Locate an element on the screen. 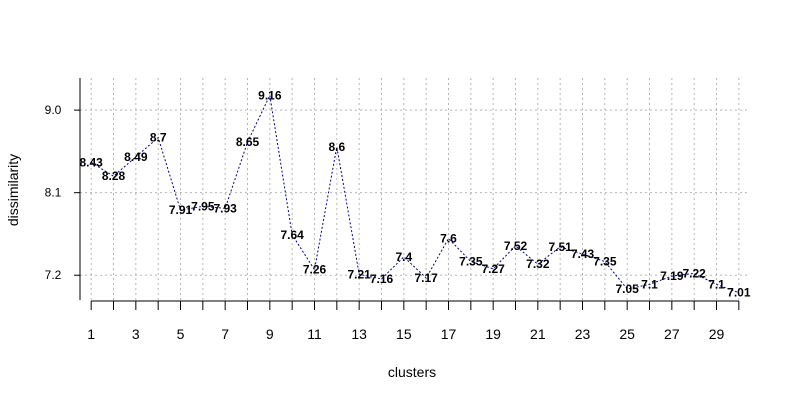 This screenshot has width=788, height=401. data-label-14: 7.16 is located at coordinates (382, 279).